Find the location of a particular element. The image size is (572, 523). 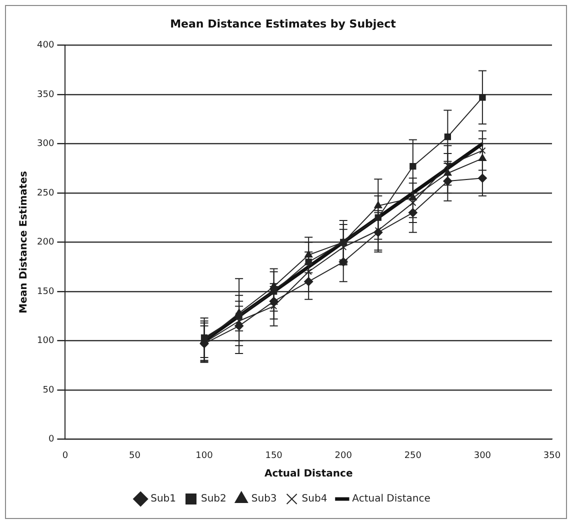

y-tick-label: 350 is located at coordinates (45, 95).